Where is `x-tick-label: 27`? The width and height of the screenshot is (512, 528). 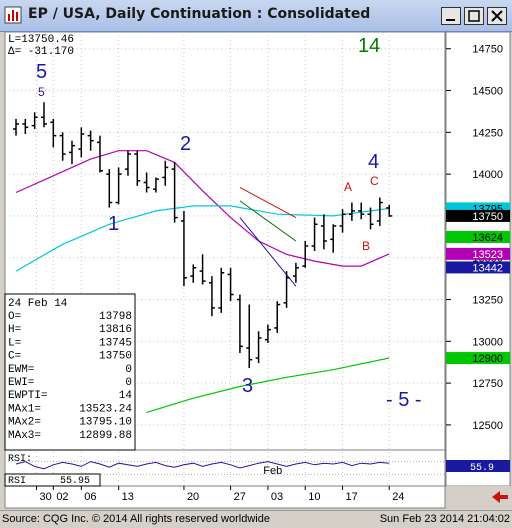 x-tick-label: 27 is located at coordinates (240, 497).